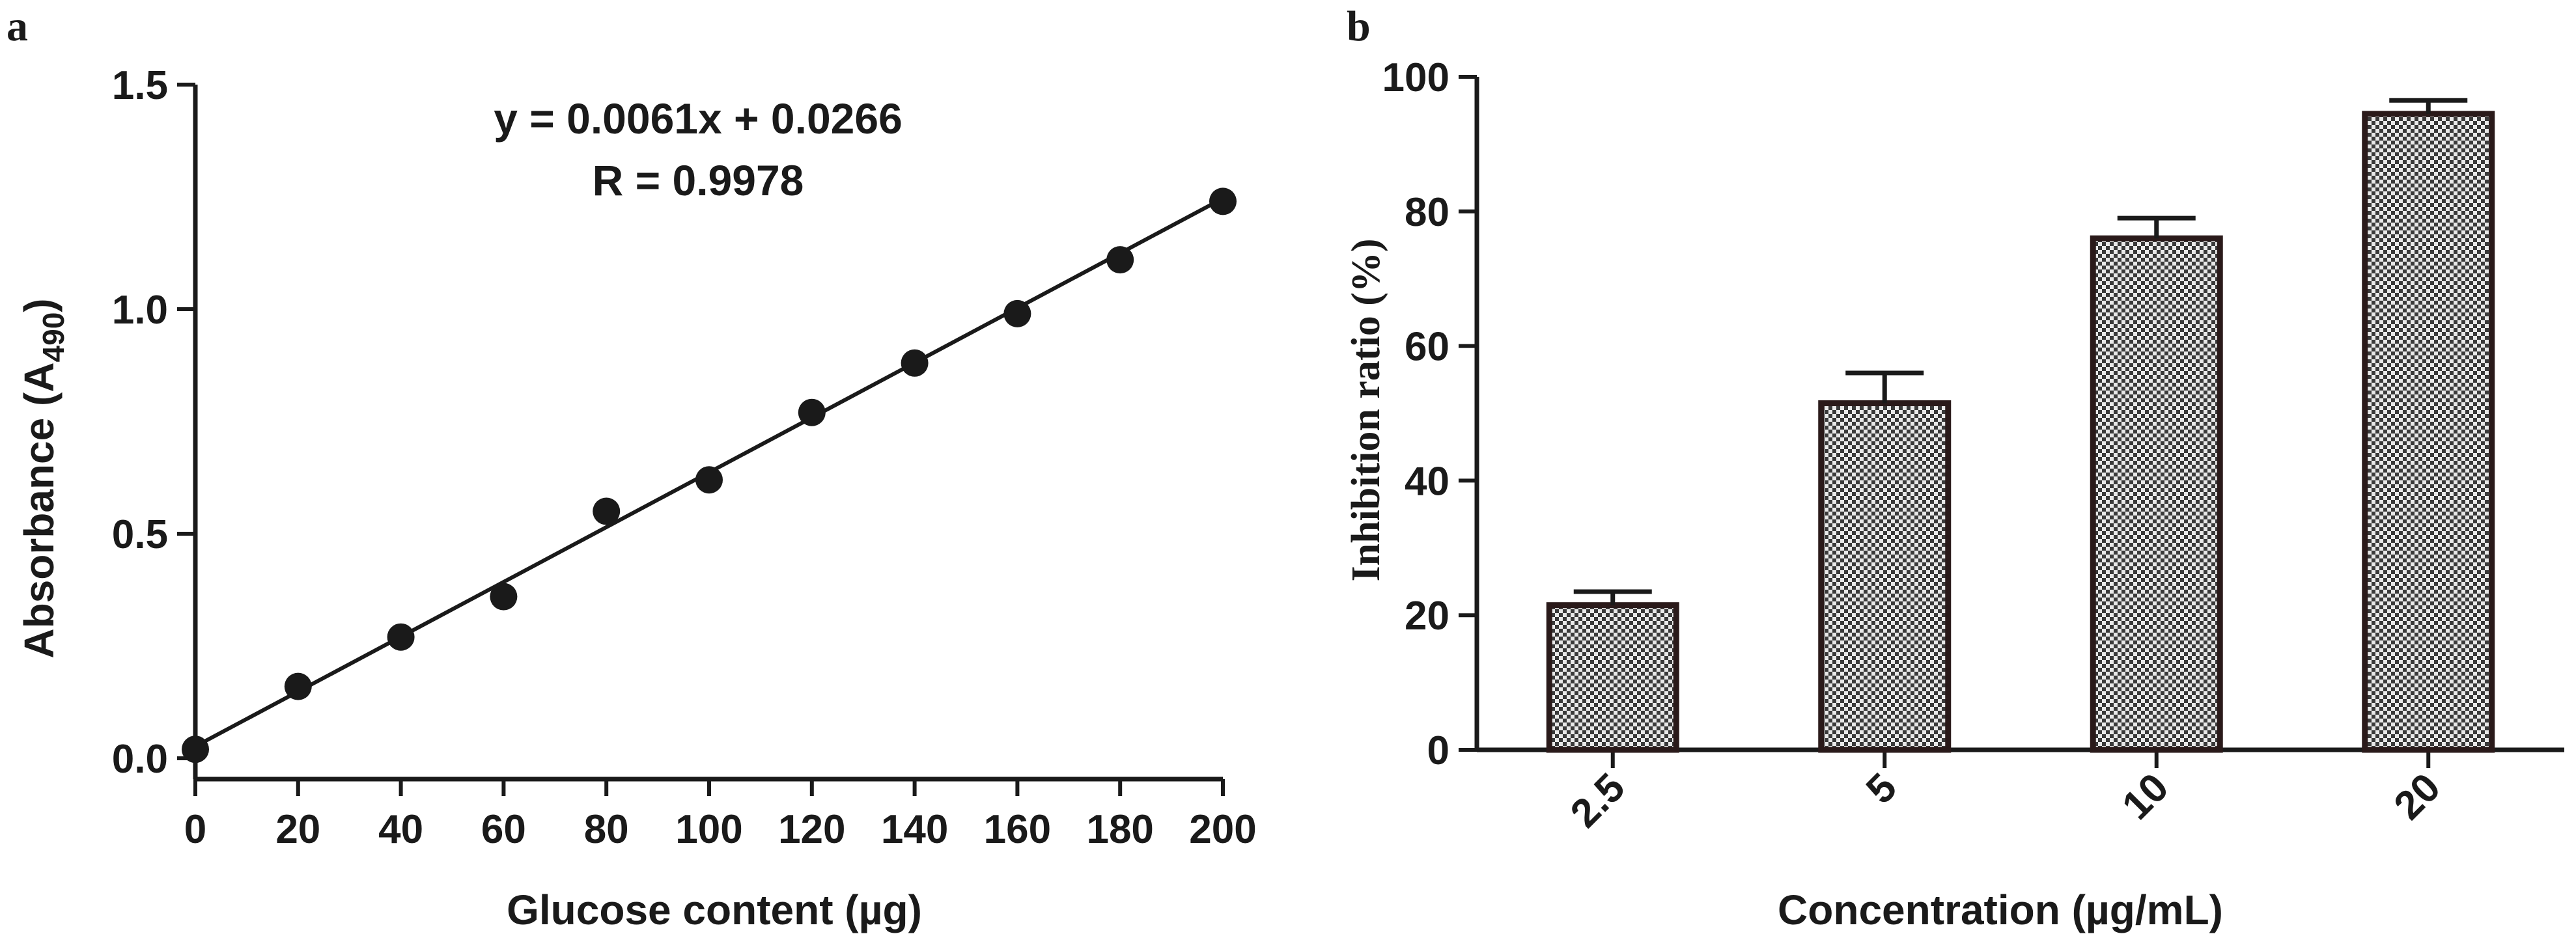 Image resolution: width=2576 pixels, height=949 pixels. I want to click on y-tick-label-b: 0, so click(1438, 750).